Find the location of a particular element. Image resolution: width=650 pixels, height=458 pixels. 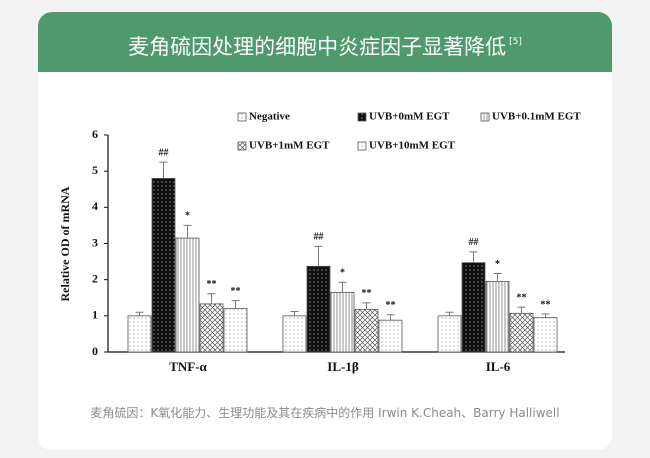

title: 麦角硫因处理的细胞中炎症因子显著降低 is located at coordinates (317, 47).